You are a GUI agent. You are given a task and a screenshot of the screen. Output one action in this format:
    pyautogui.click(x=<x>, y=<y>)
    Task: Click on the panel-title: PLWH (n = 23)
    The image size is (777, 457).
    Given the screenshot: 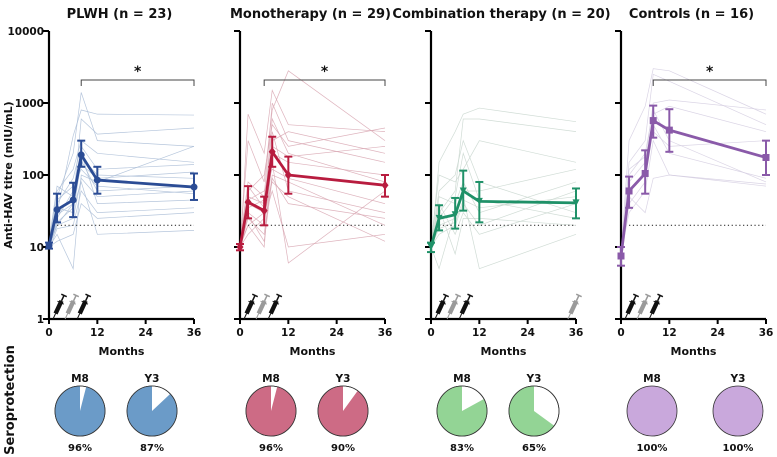 What is the action you would take?
    pyautogui.click(x=120, y=14)
    